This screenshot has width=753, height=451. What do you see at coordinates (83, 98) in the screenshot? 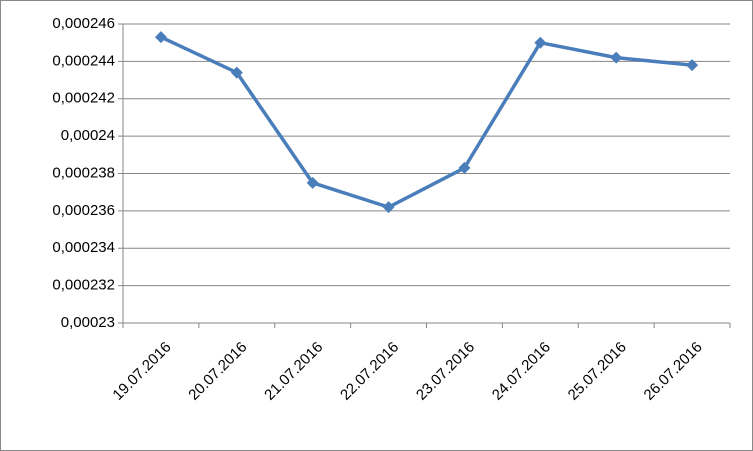
I see `y-tick-label: 0,000242` at bounding box center [83, 98].